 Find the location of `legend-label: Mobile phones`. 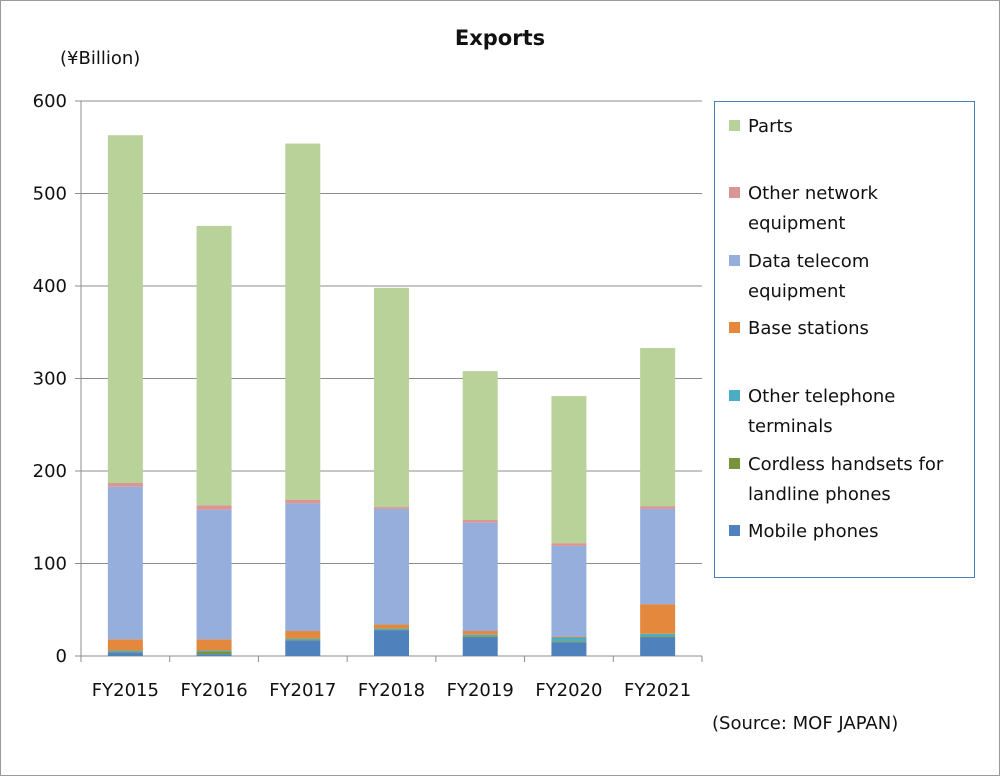

legend-label: Mobile phones is located at coordinates (813, 531).